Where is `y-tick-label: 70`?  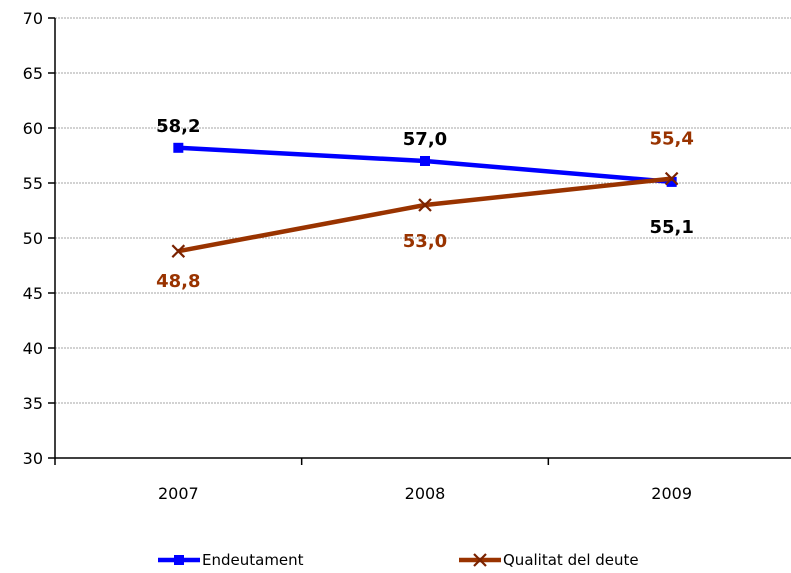
y-tick-label: 70 is located at coordinates (33, 18).